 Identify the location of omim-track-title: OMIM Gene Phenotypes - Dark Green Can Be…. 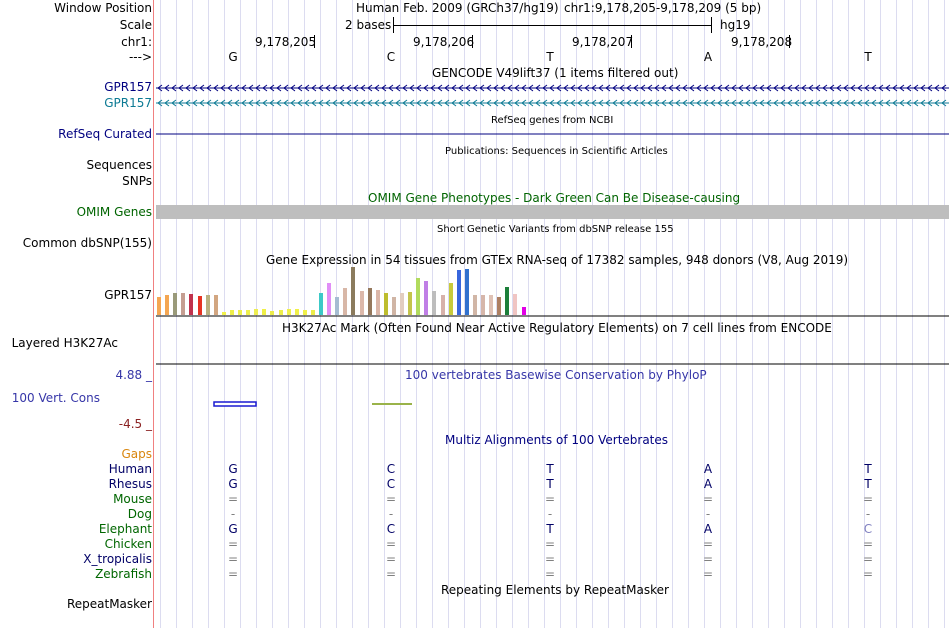
(554, 198).